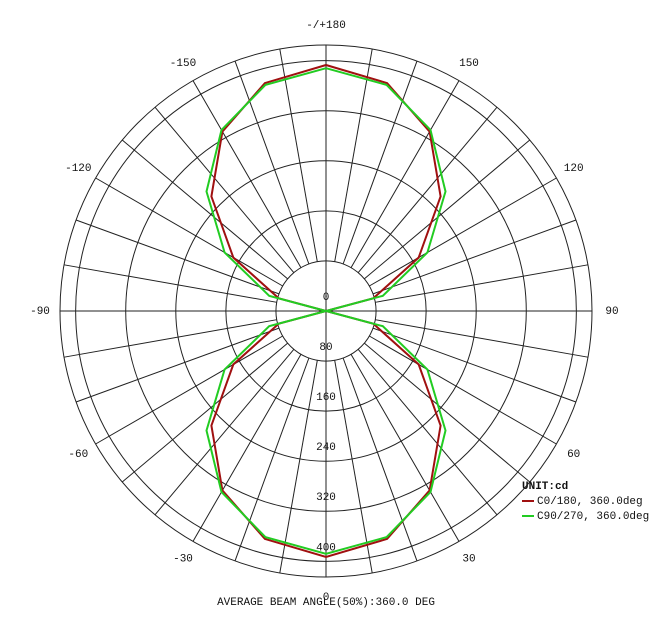 The width and height of the screenshot is (666, 644). Describe the element at coordinates (574, 169) in the screenshot. I see `angle-tick-label: 120` at that location.